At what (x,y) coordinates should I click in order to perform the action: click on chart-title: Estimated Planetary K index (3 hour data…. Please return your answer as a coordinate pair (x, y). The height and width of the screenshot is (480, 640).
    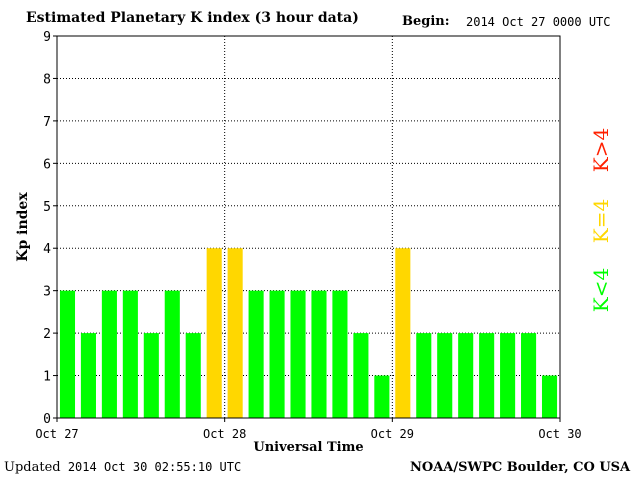
    Looking at the image, I should click on (192, 18).